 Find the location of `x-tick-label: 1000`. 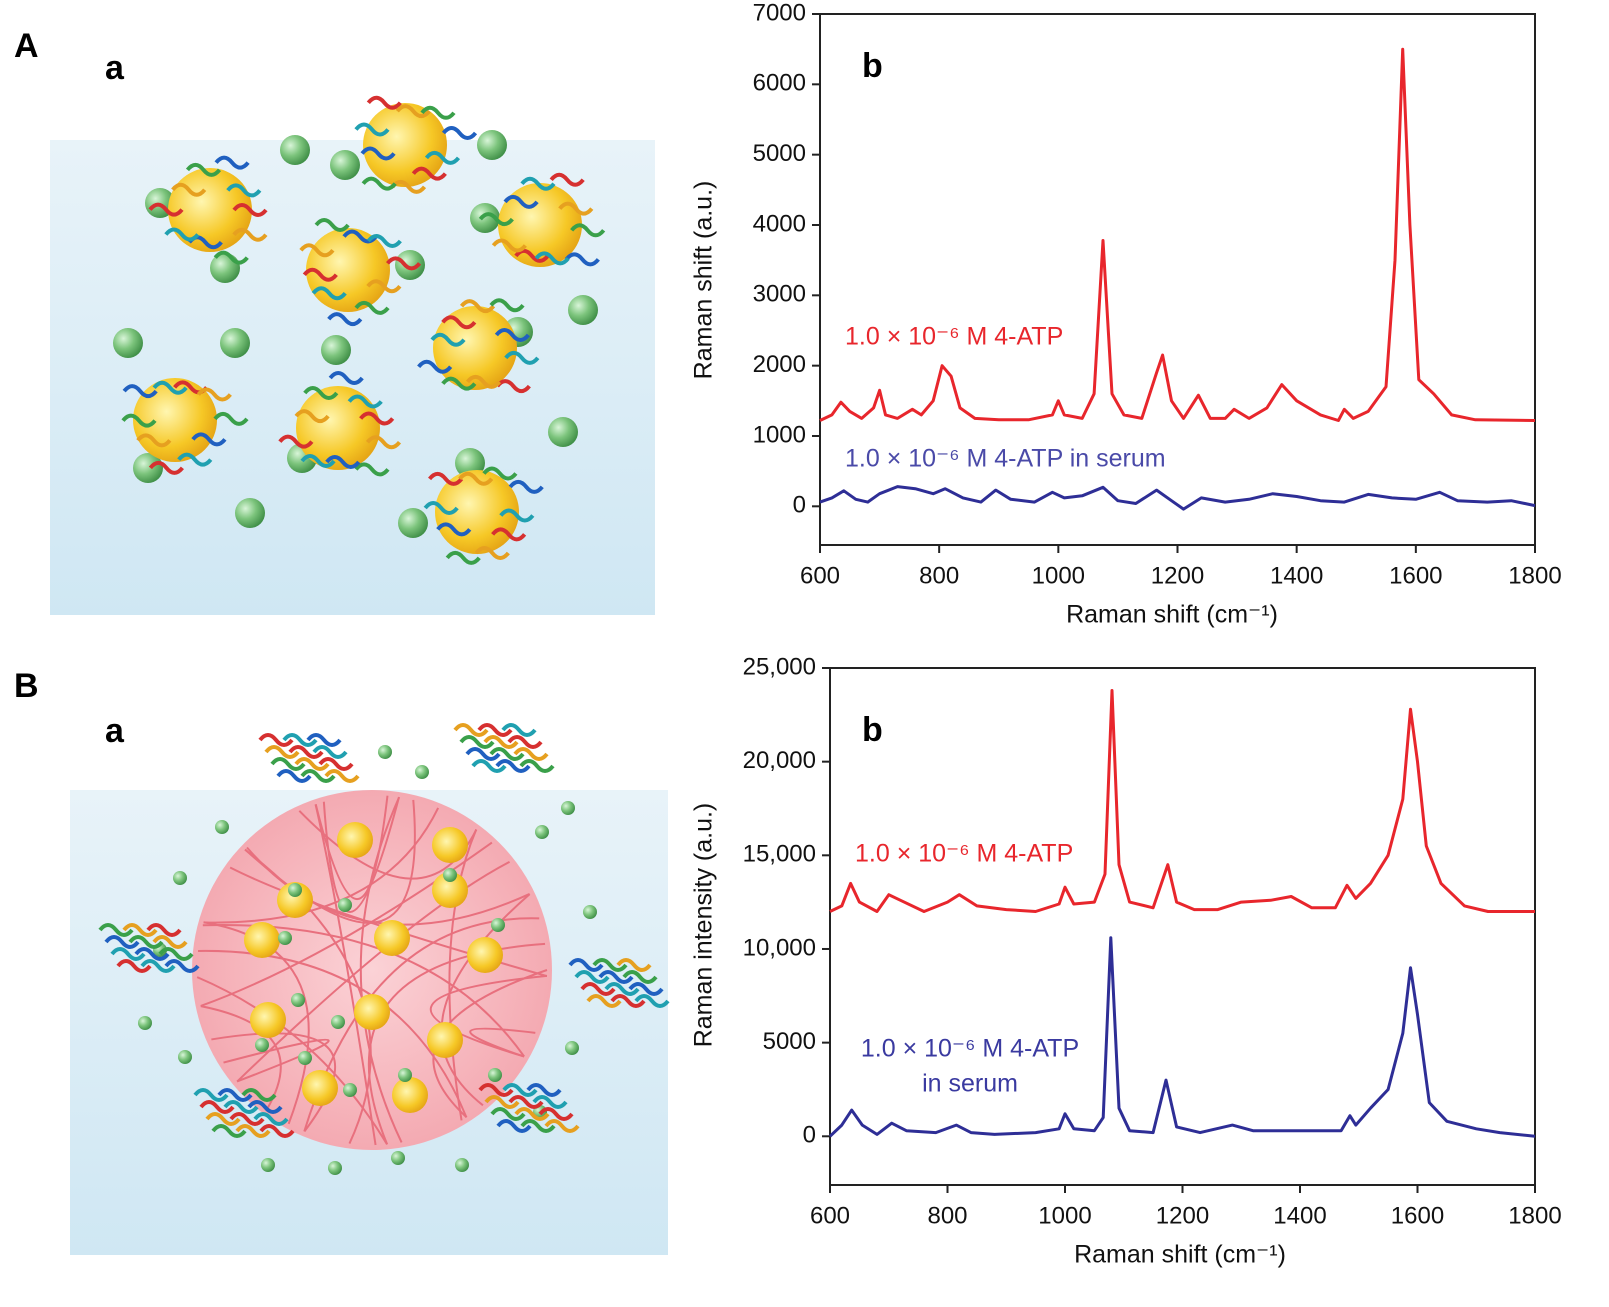

x-tick-label: 1000 is located at coordinates (1064, 1215).